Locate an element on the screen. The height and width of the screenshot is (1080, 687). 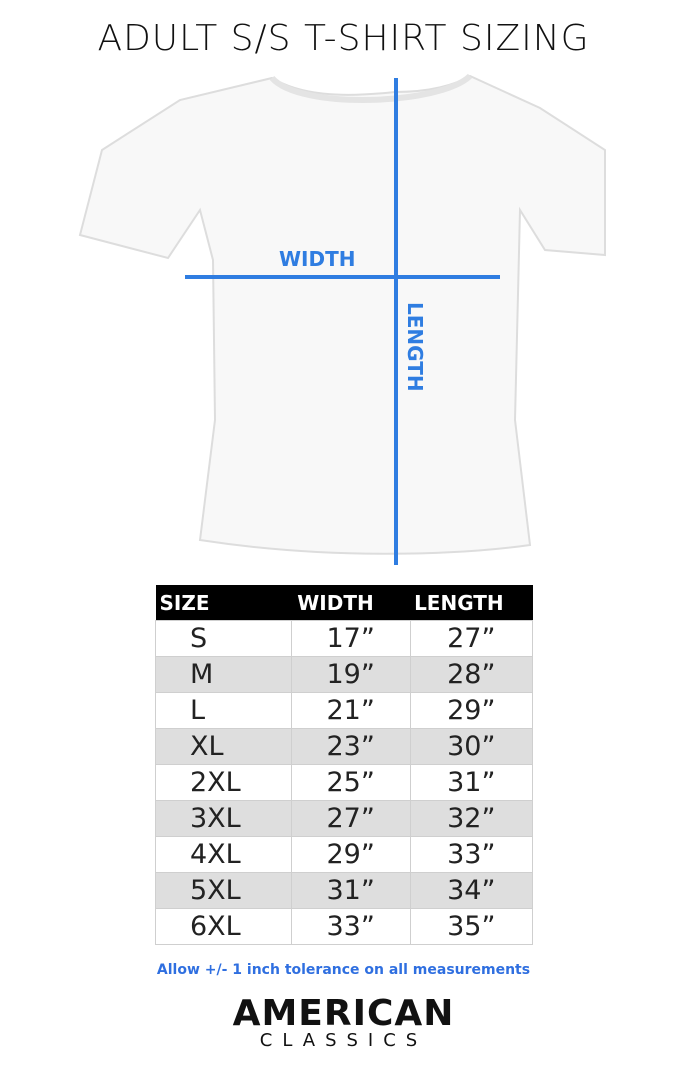
table-row: 2XL 25” 31” is located at coordinates (344, 782).